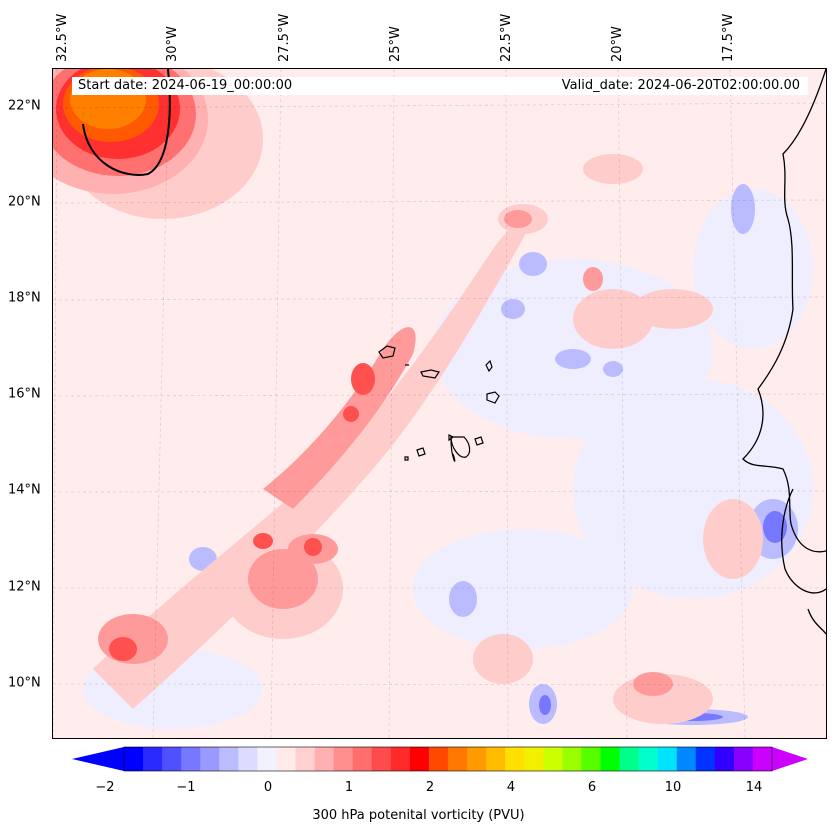  I want to click on pv-high-anomaly-nw, so click(130, 131).